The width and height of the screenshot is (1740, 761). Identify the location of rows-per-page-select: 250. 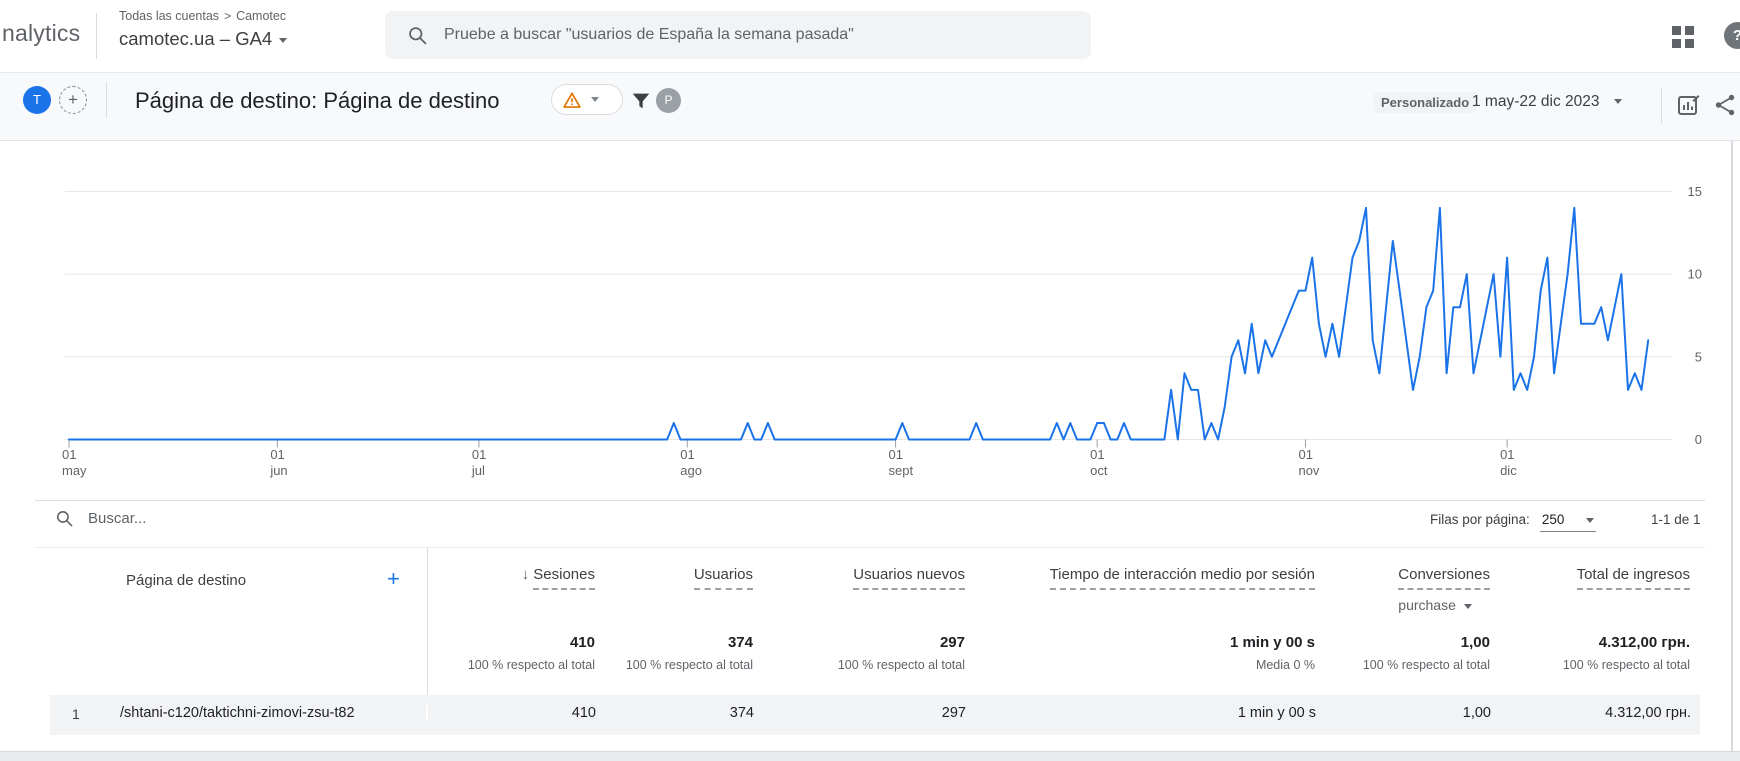
(1568, 522).